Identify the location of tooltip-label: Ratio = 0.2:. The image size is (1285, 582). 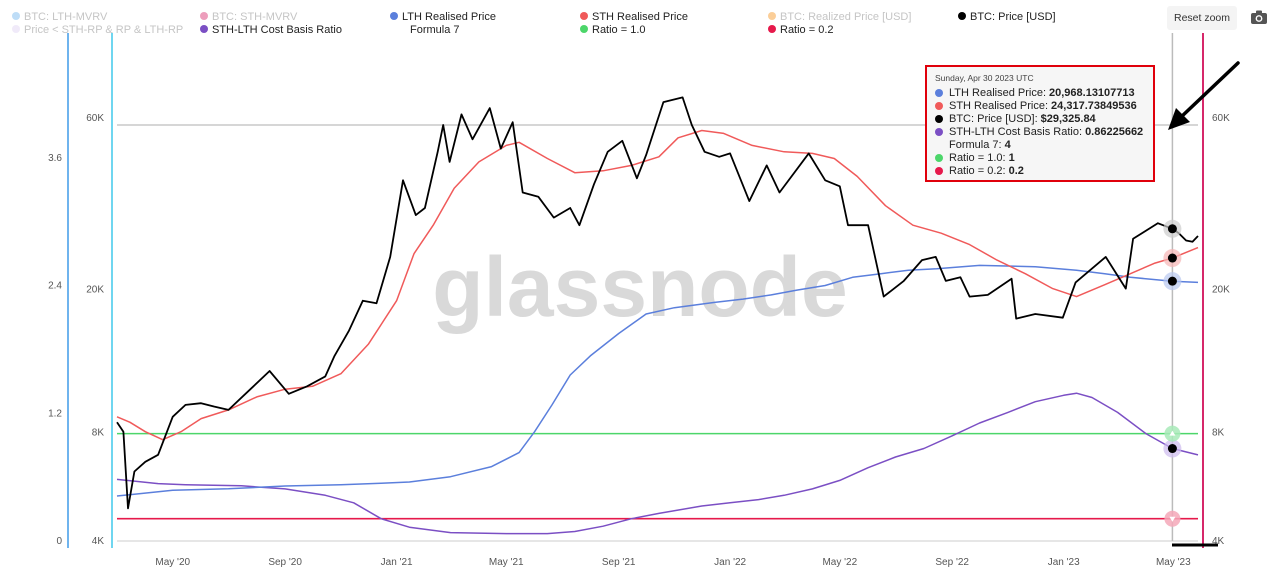
(977, 170).